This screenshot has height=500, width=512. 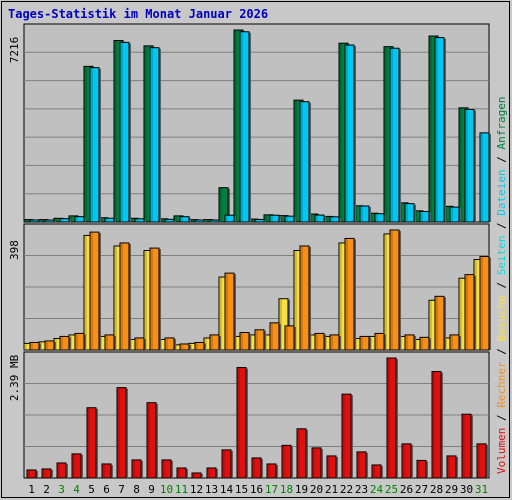 What do you see at coordinates (466, 489) in the screenshot?
I see `day-label-30: 30` at bounding box center [466, 489].